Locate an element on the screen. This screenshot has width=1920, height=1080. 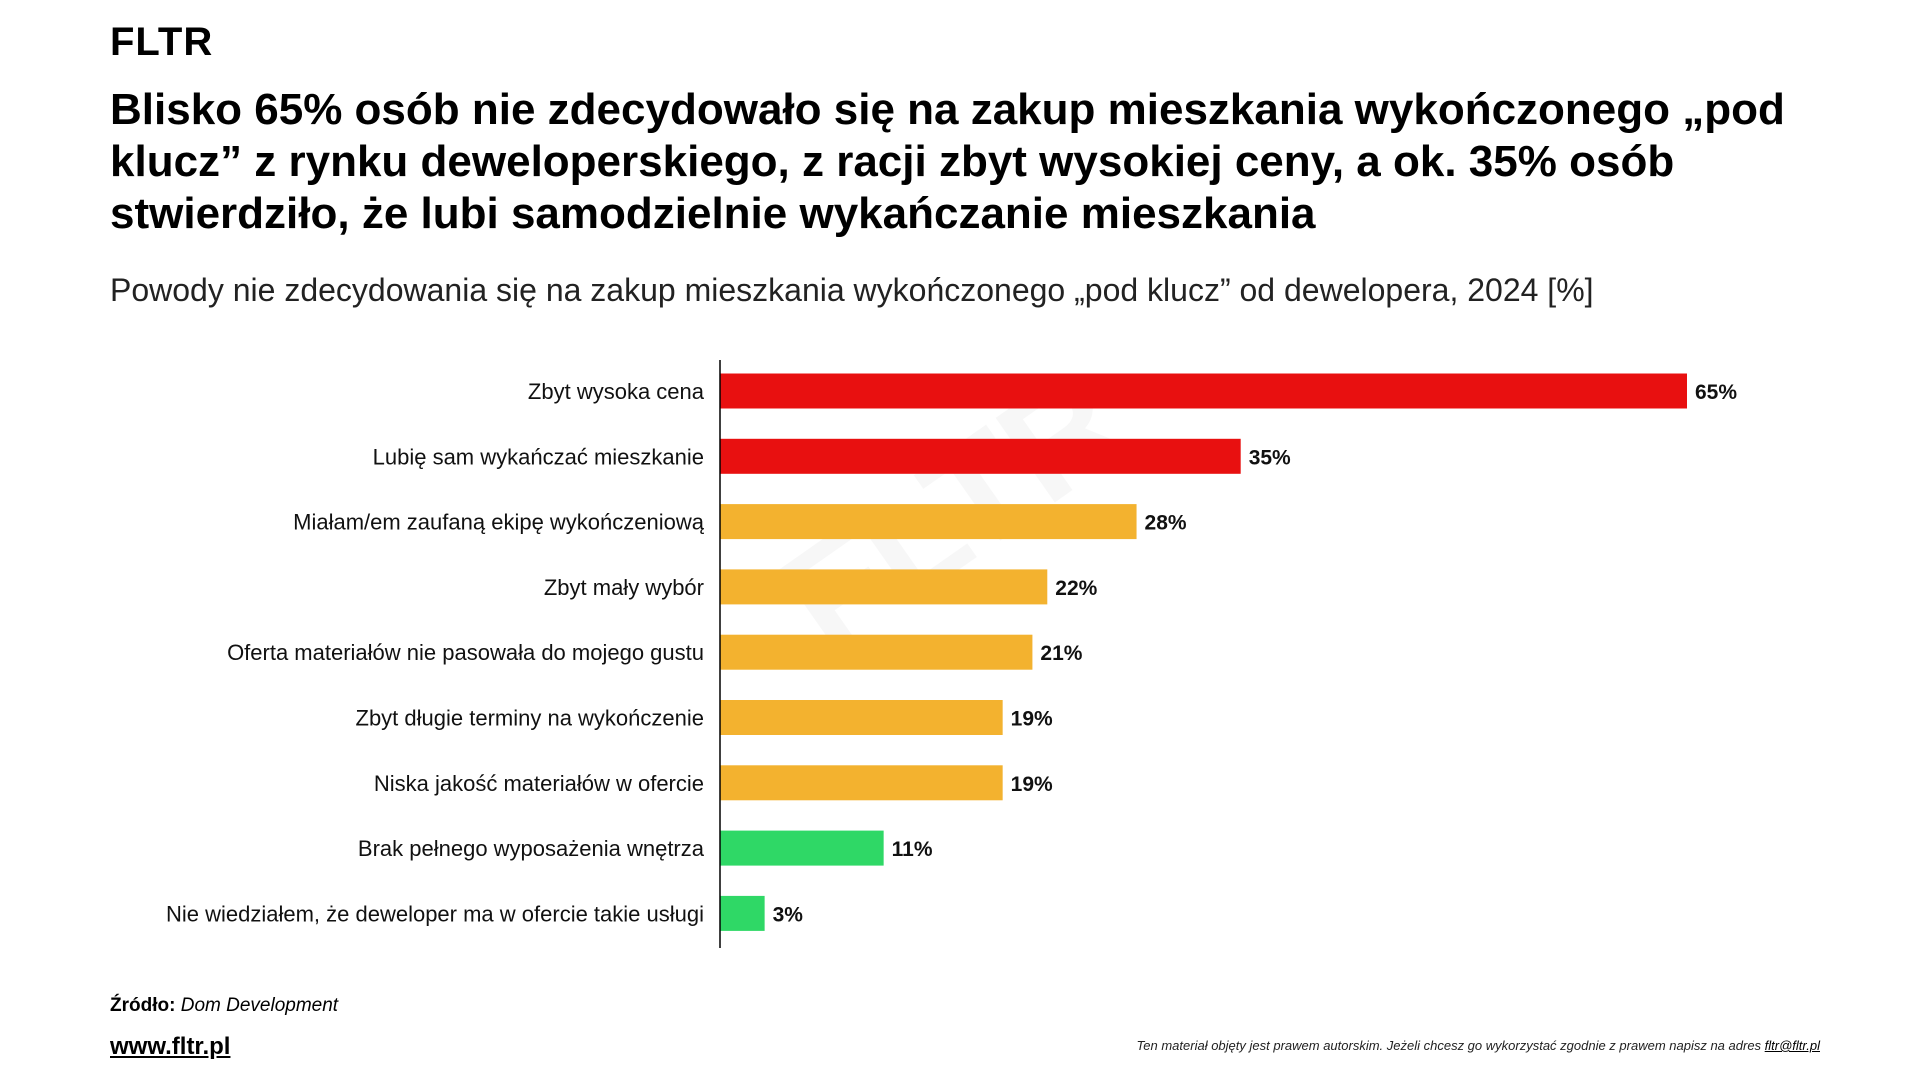
website-link: www.fltr.pl is located at coordinates (170, 1046).